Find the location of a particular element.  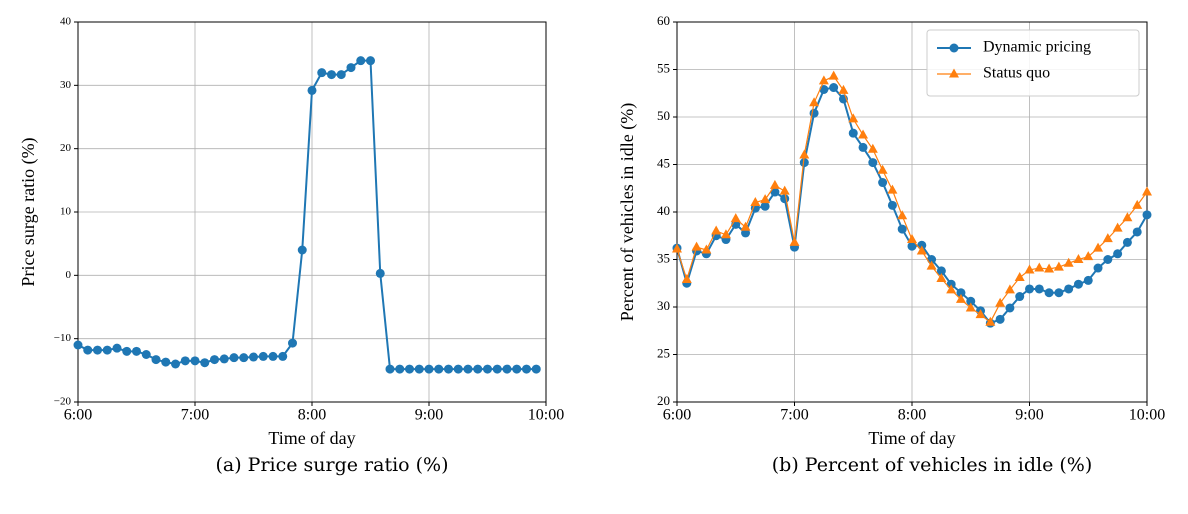

y-tick-label: −10 is located at coordinates (63, 338).